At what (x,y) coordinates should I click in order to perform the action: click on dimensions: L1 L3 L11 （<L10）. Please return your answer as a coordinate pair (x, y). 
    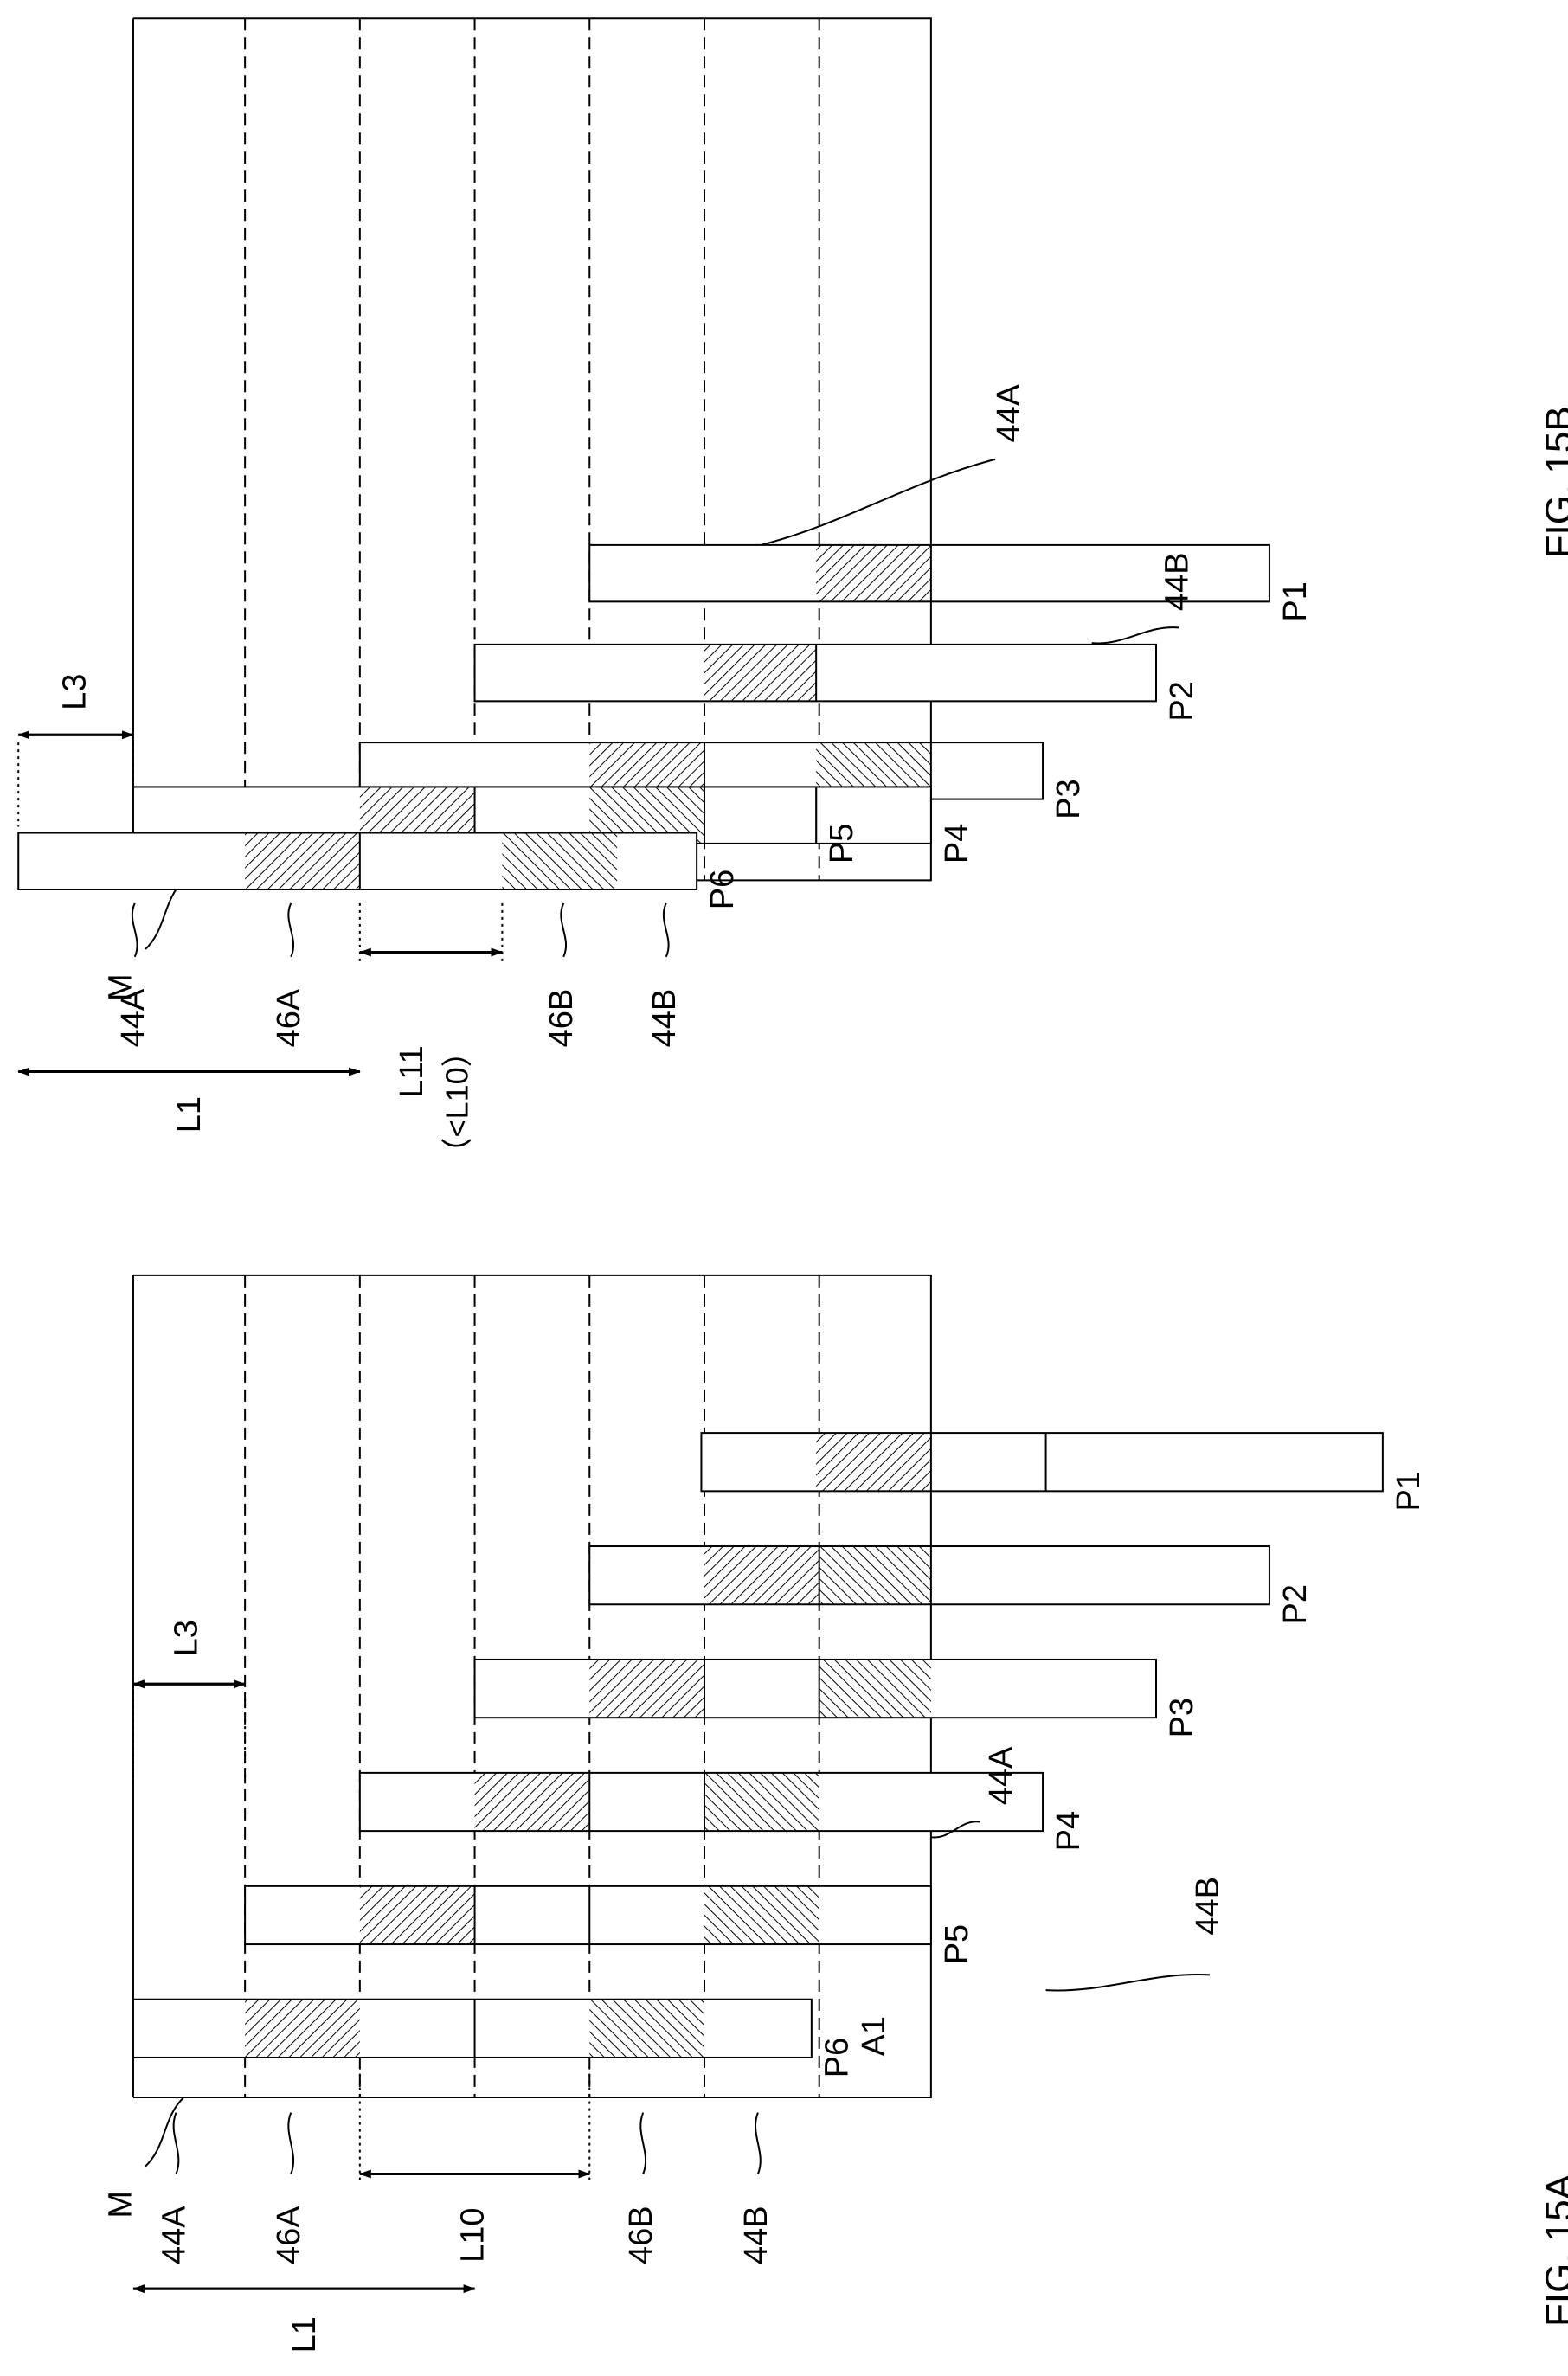
    Looking at the image, I should click on (260, 921).